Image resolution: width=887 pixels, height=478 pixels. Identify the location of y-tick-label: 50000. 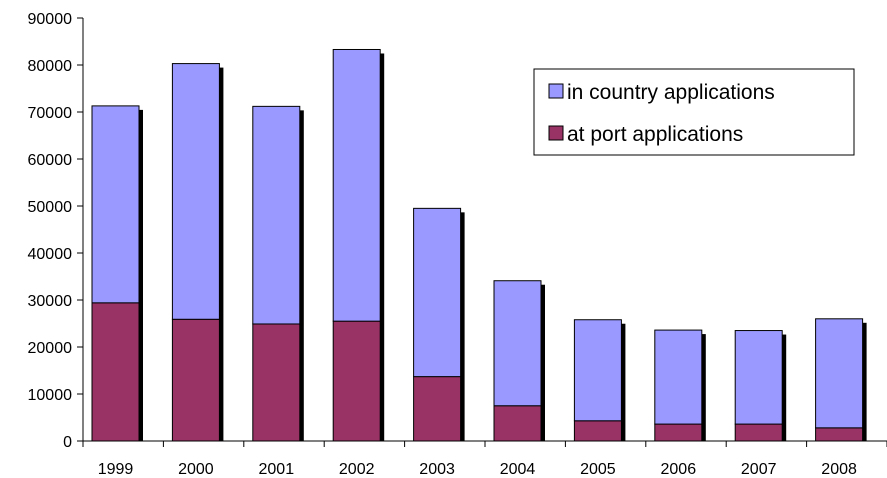
(50, 207).